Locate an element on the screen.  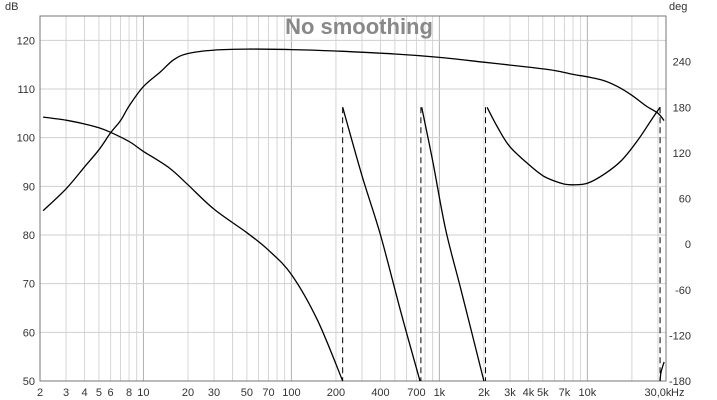
x-tick-label: 30,0k is located at coordinates (657, 393).